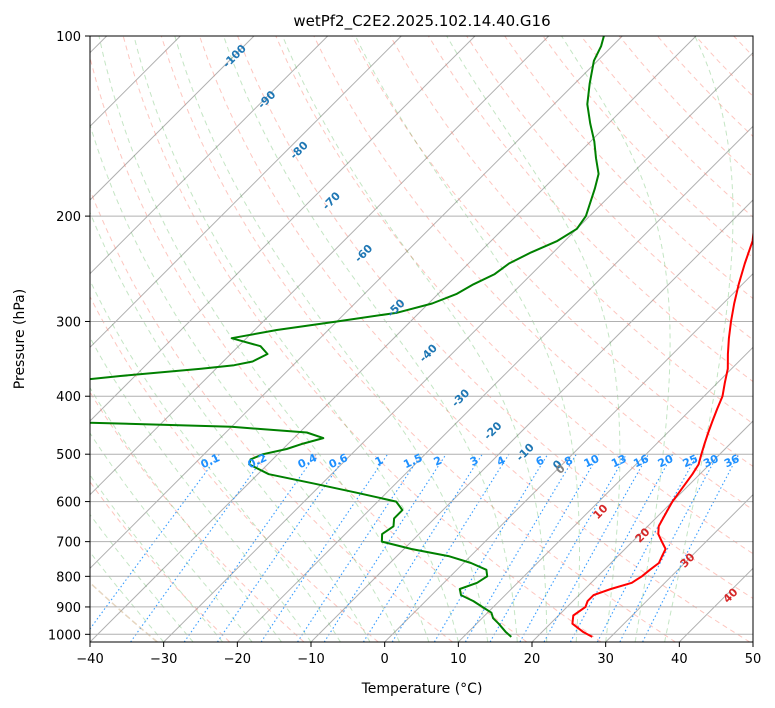 This screenshot has height=708, width=775. What do you see at coordinates (68, 503) in the screenshot?
I see `y-tick-label: 600` at bounding box center [68, 503].